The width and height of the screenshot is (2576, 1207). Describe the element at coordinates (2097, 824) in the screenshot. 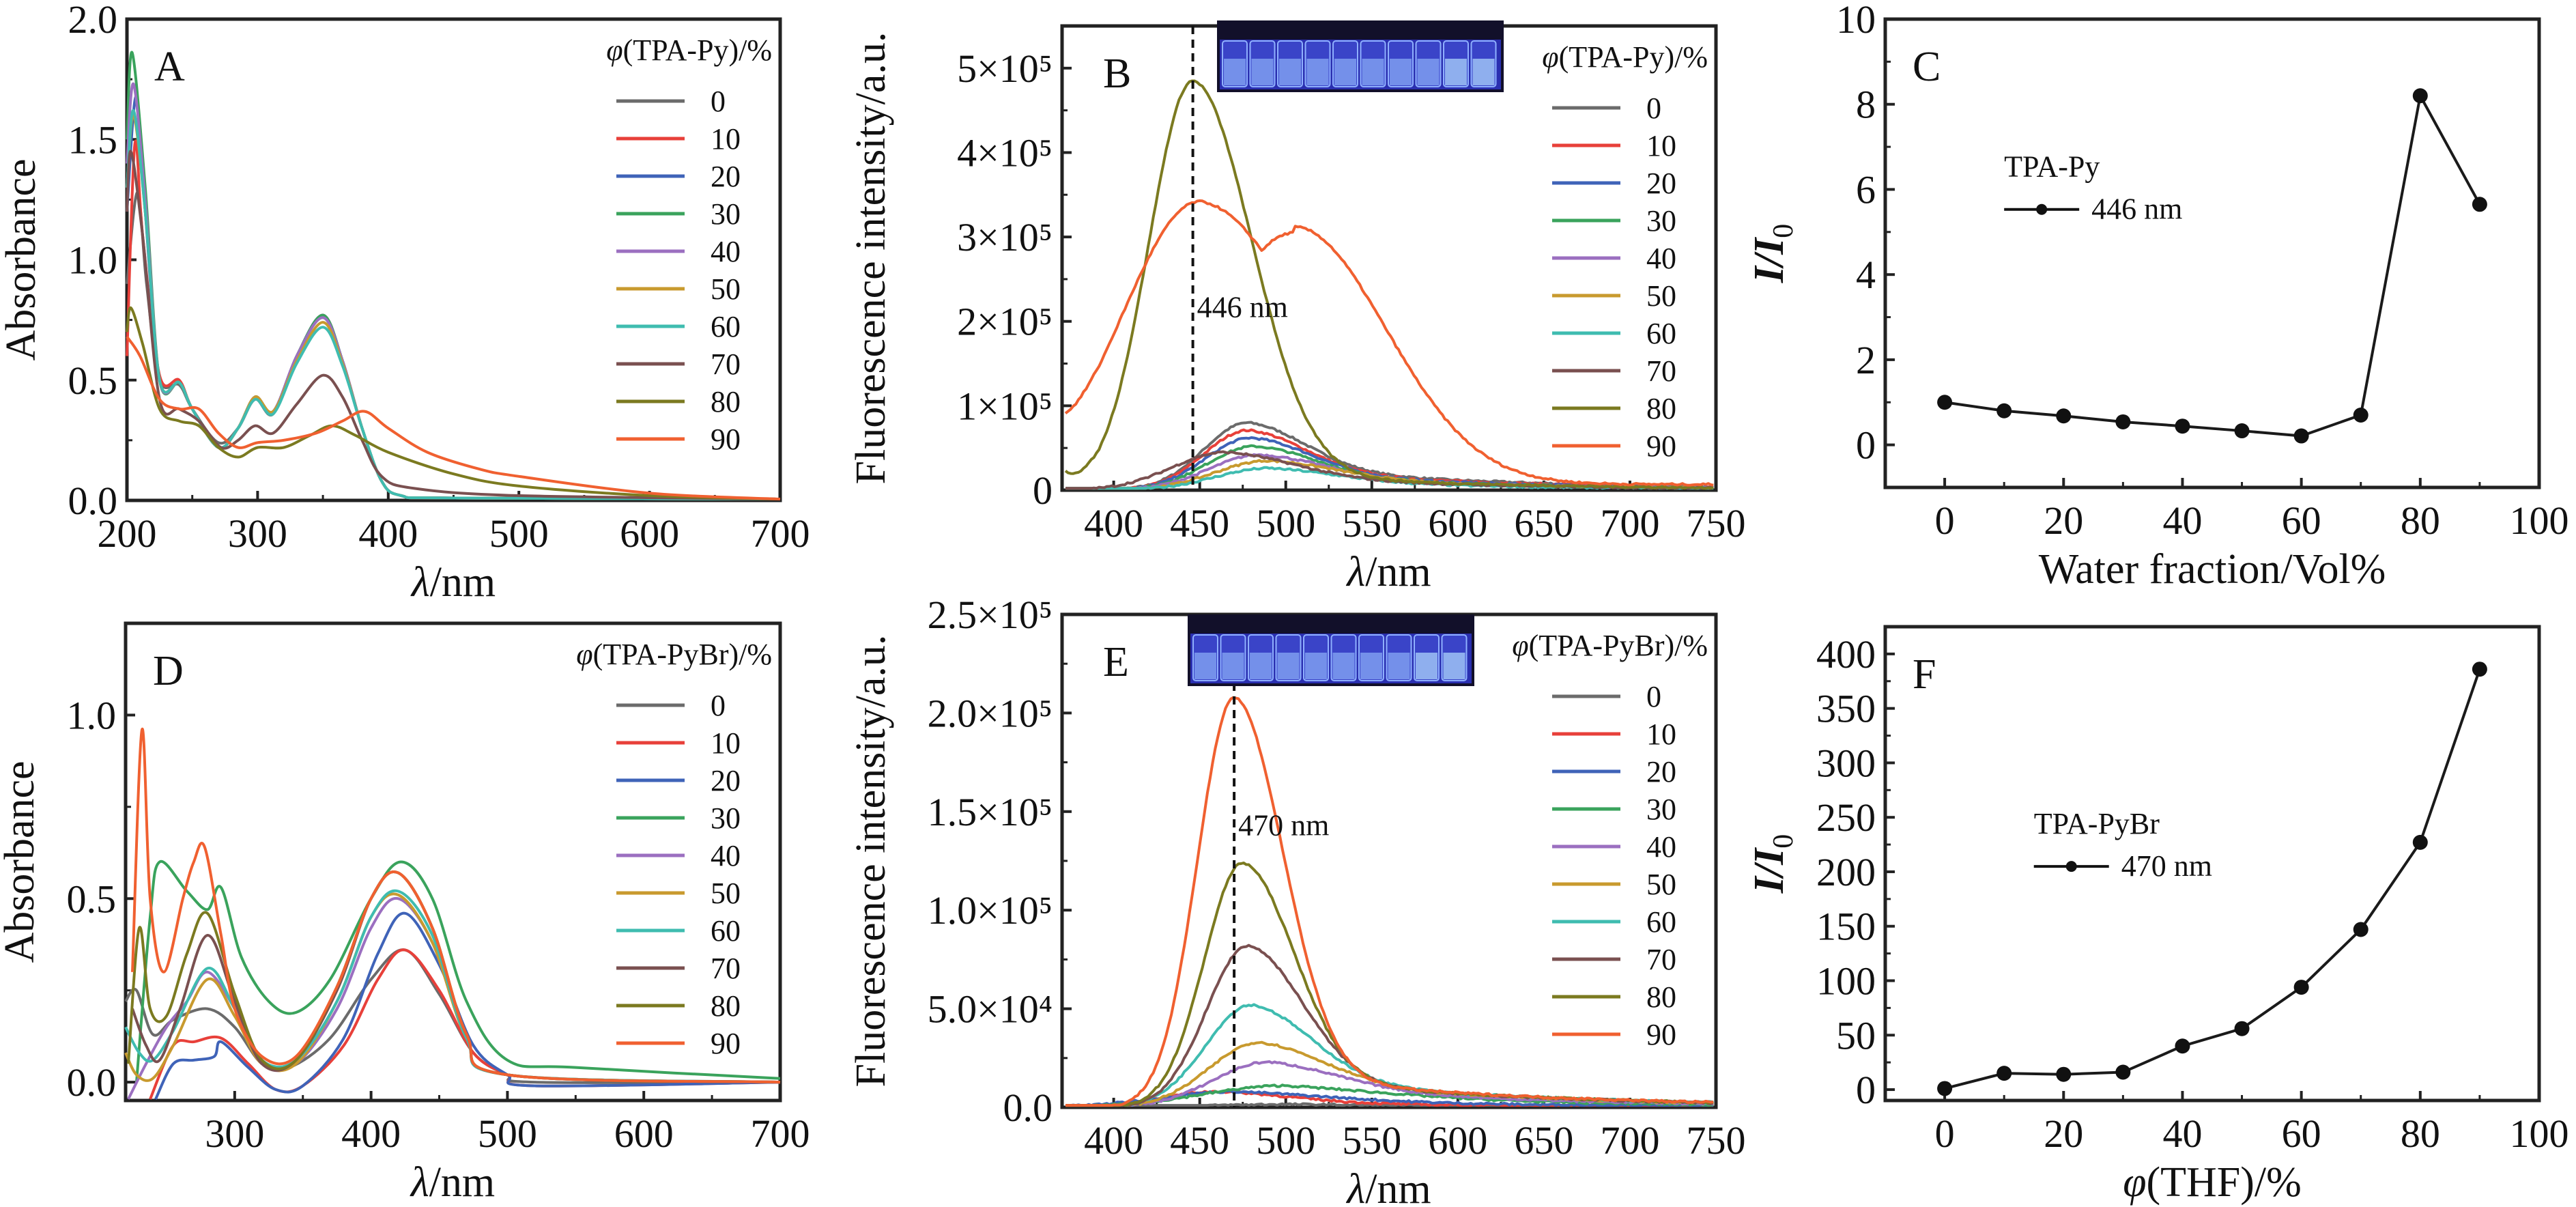

I see `legend-title: TPA-PyBr` at that location.